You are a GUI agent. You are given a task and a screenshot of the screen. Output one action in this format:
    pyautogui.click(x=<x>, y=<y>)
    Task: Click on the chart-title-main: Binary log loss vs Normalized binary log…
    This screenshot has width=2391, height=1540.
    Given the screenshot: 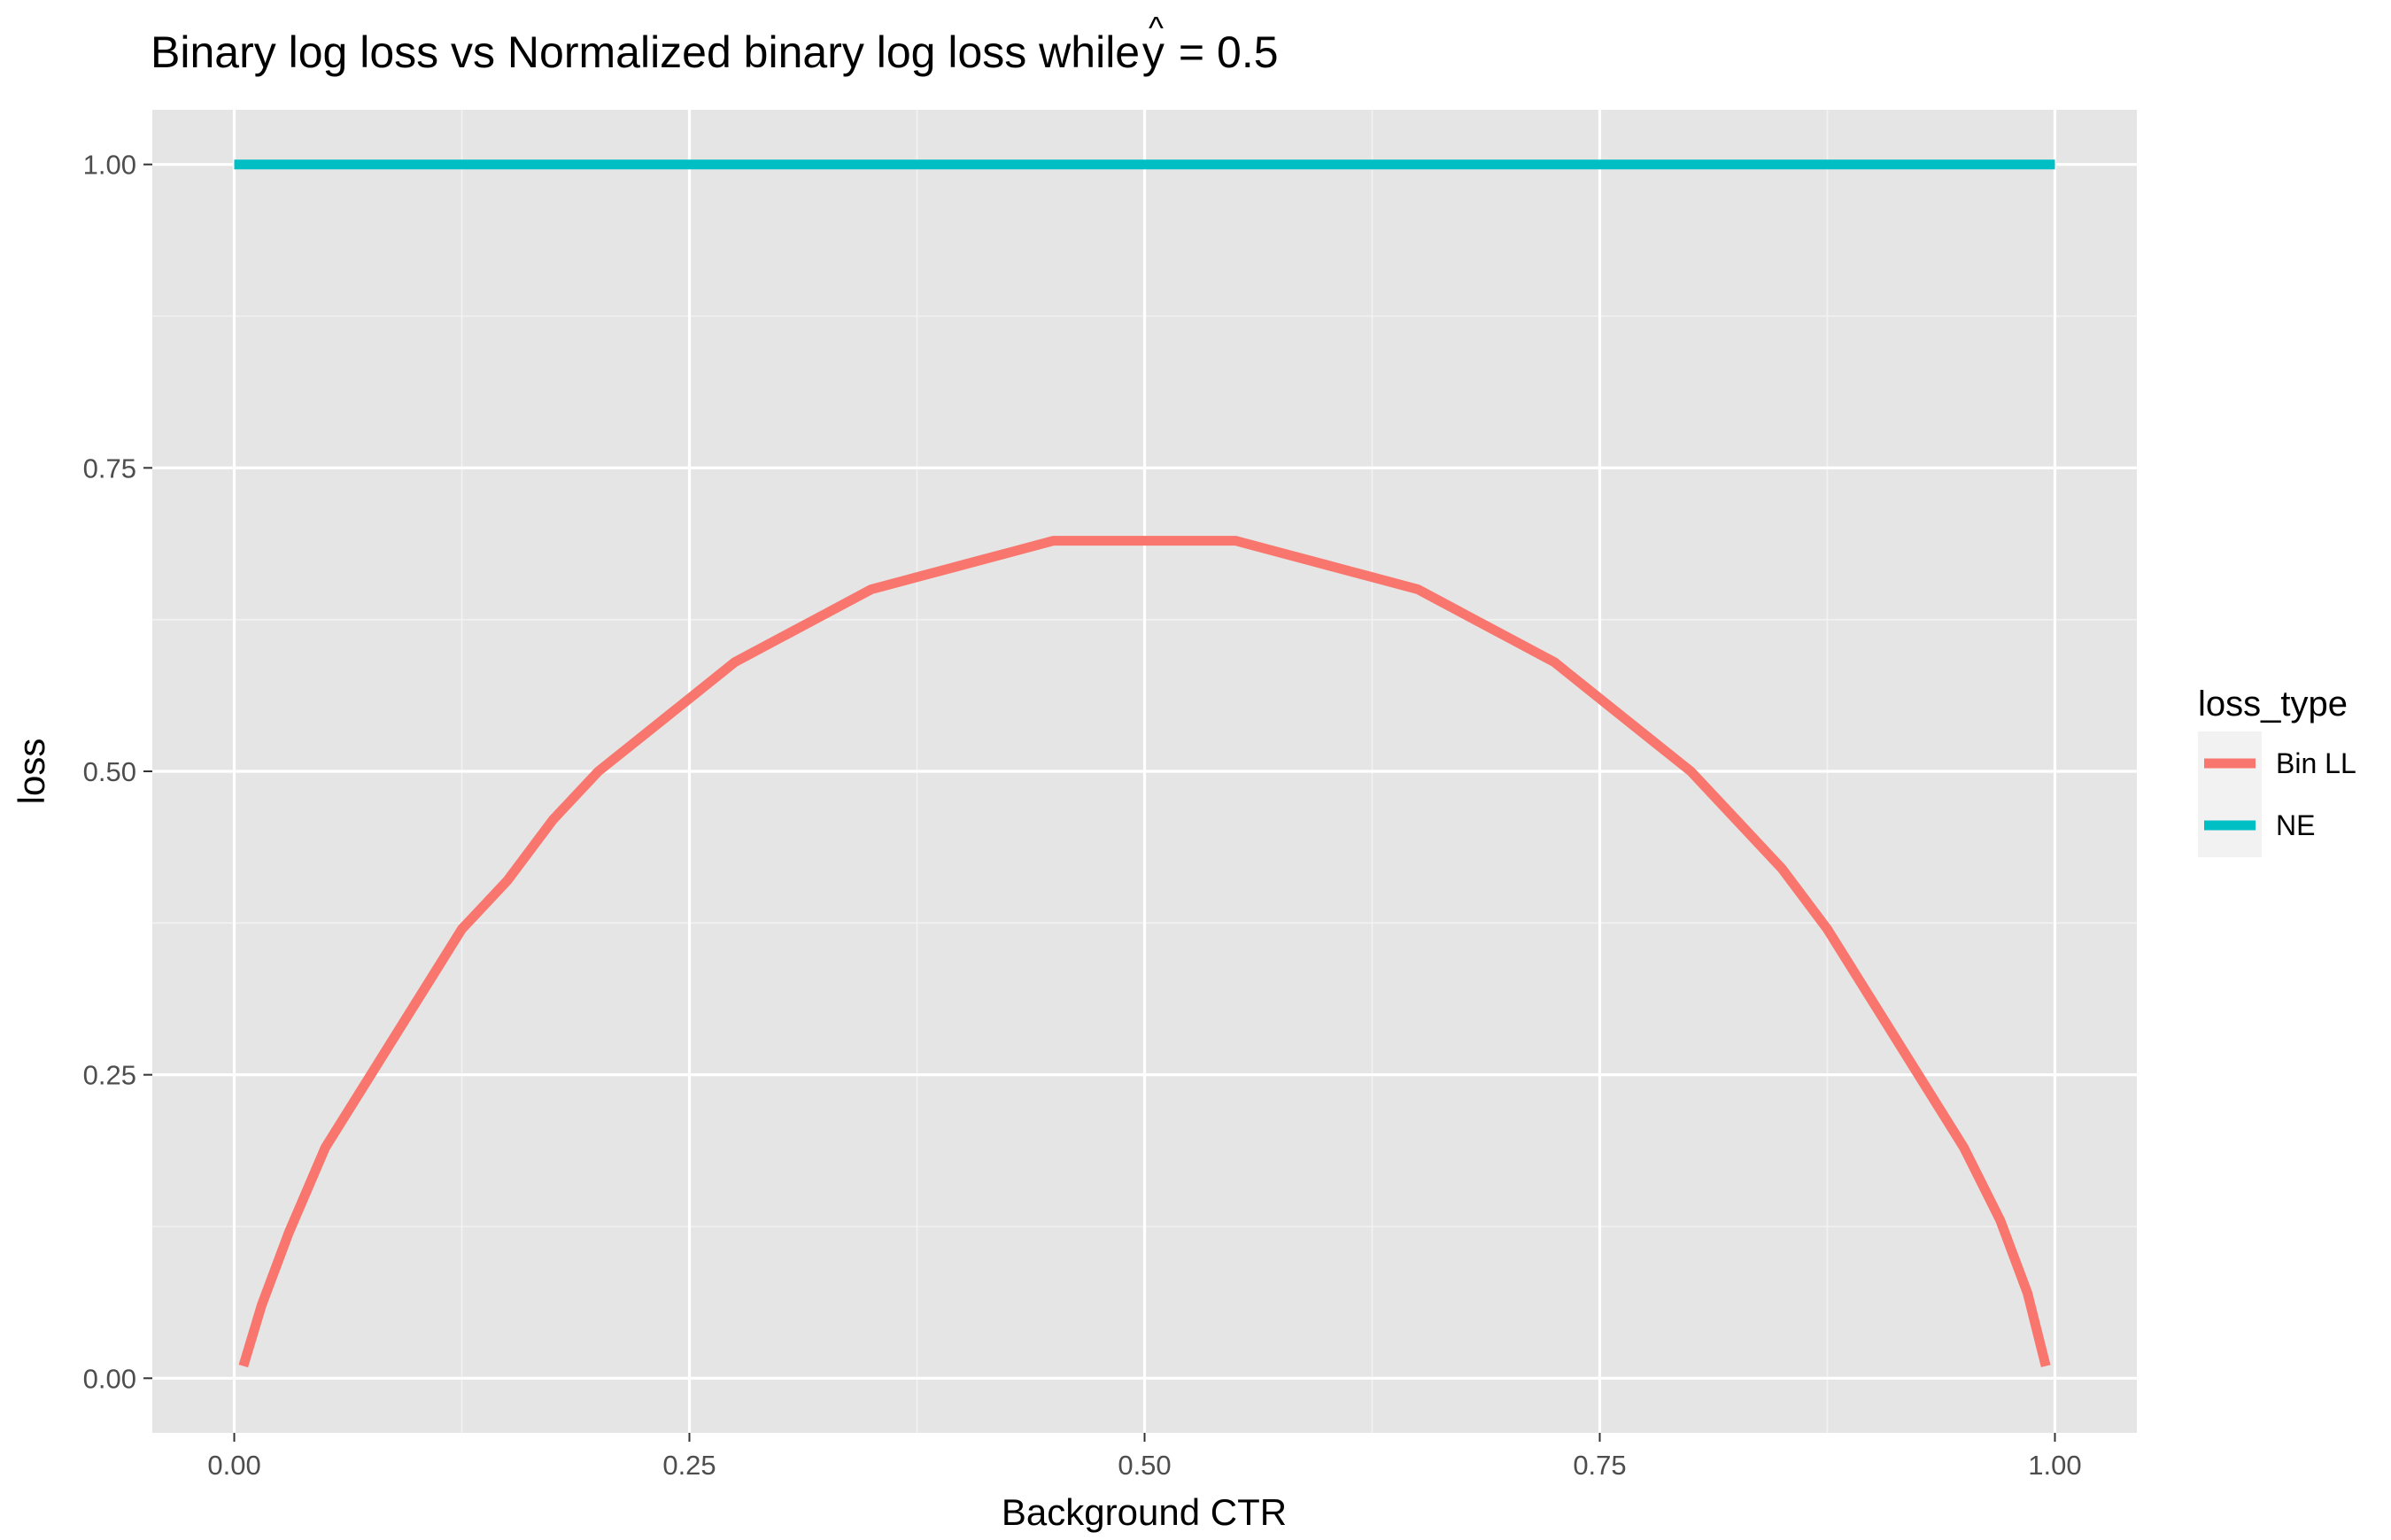 What is the action you would take?
    pyautogui.click(x=651, y=52)
    